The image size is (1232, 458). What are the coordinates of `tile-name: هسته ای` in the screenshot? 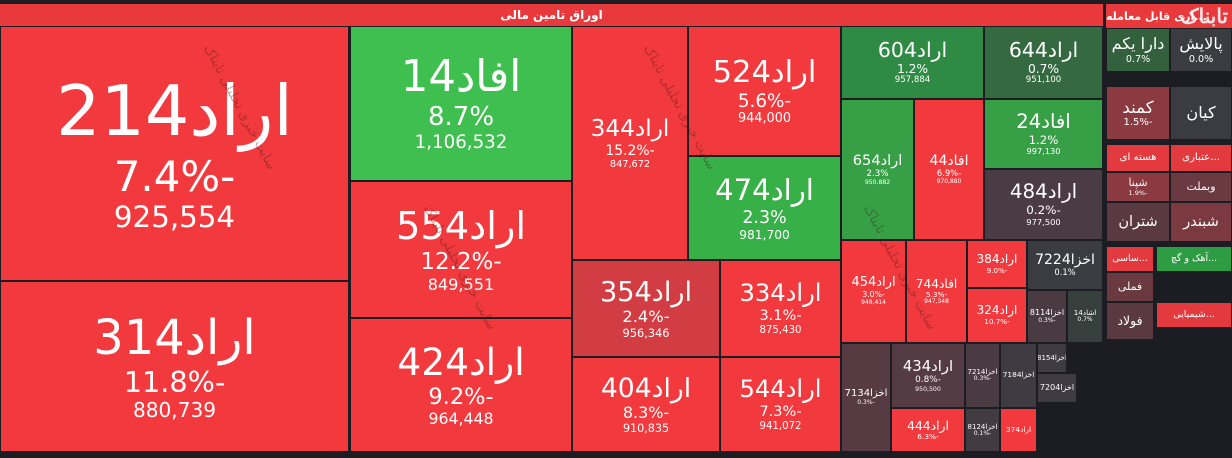 It's located at (1138, 158).